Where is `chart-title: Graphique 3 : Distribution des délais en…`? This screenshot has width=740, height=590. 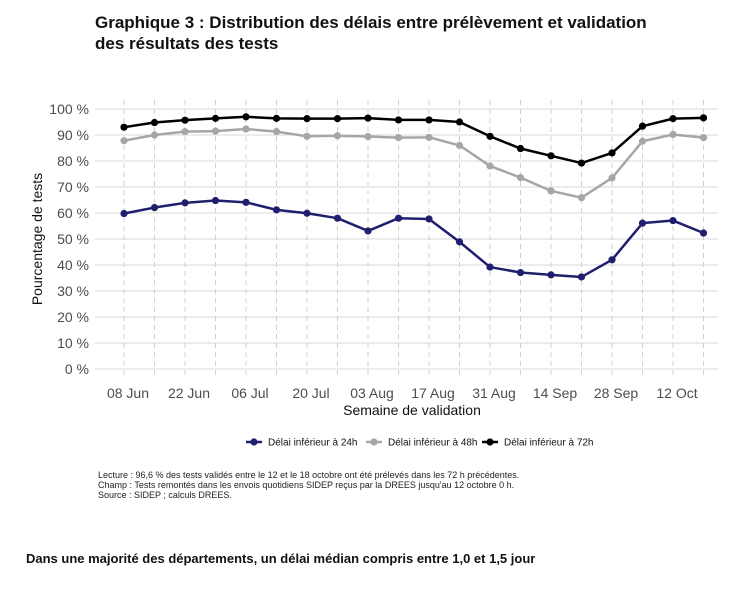 chart-title: Graphique 3 : Distribution des délais en… is located at coordinates (405, 33).